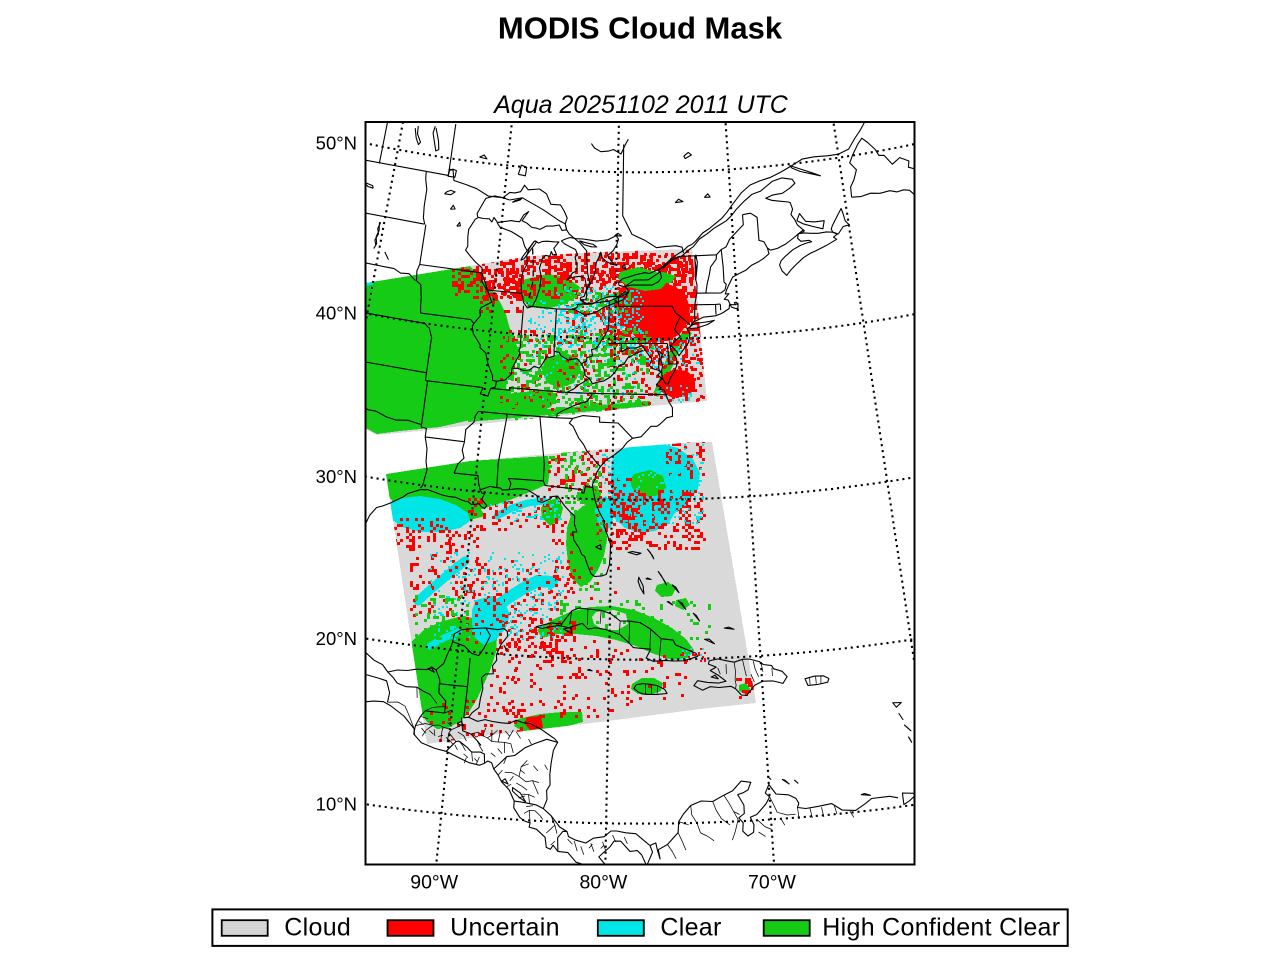  Describe the element at coordinates (336, 476) in the screenshot. I see `svg-text: 30°N` at that location.